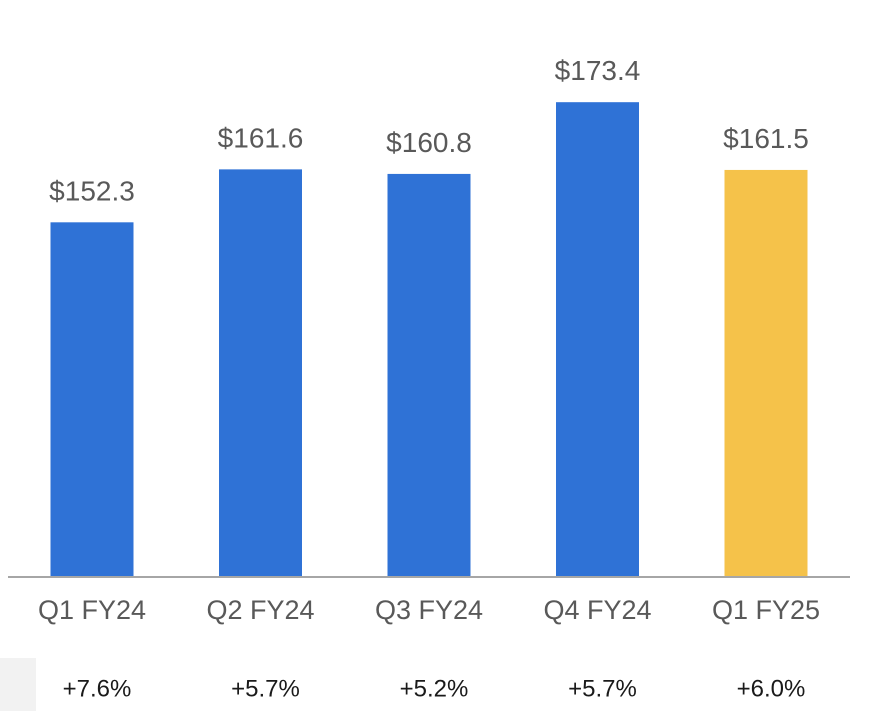  What do you see at coordinates (260, 610) in the screenshot?
I see `category-tick-label: Q2 FY24` at bounding box center [260, 610].